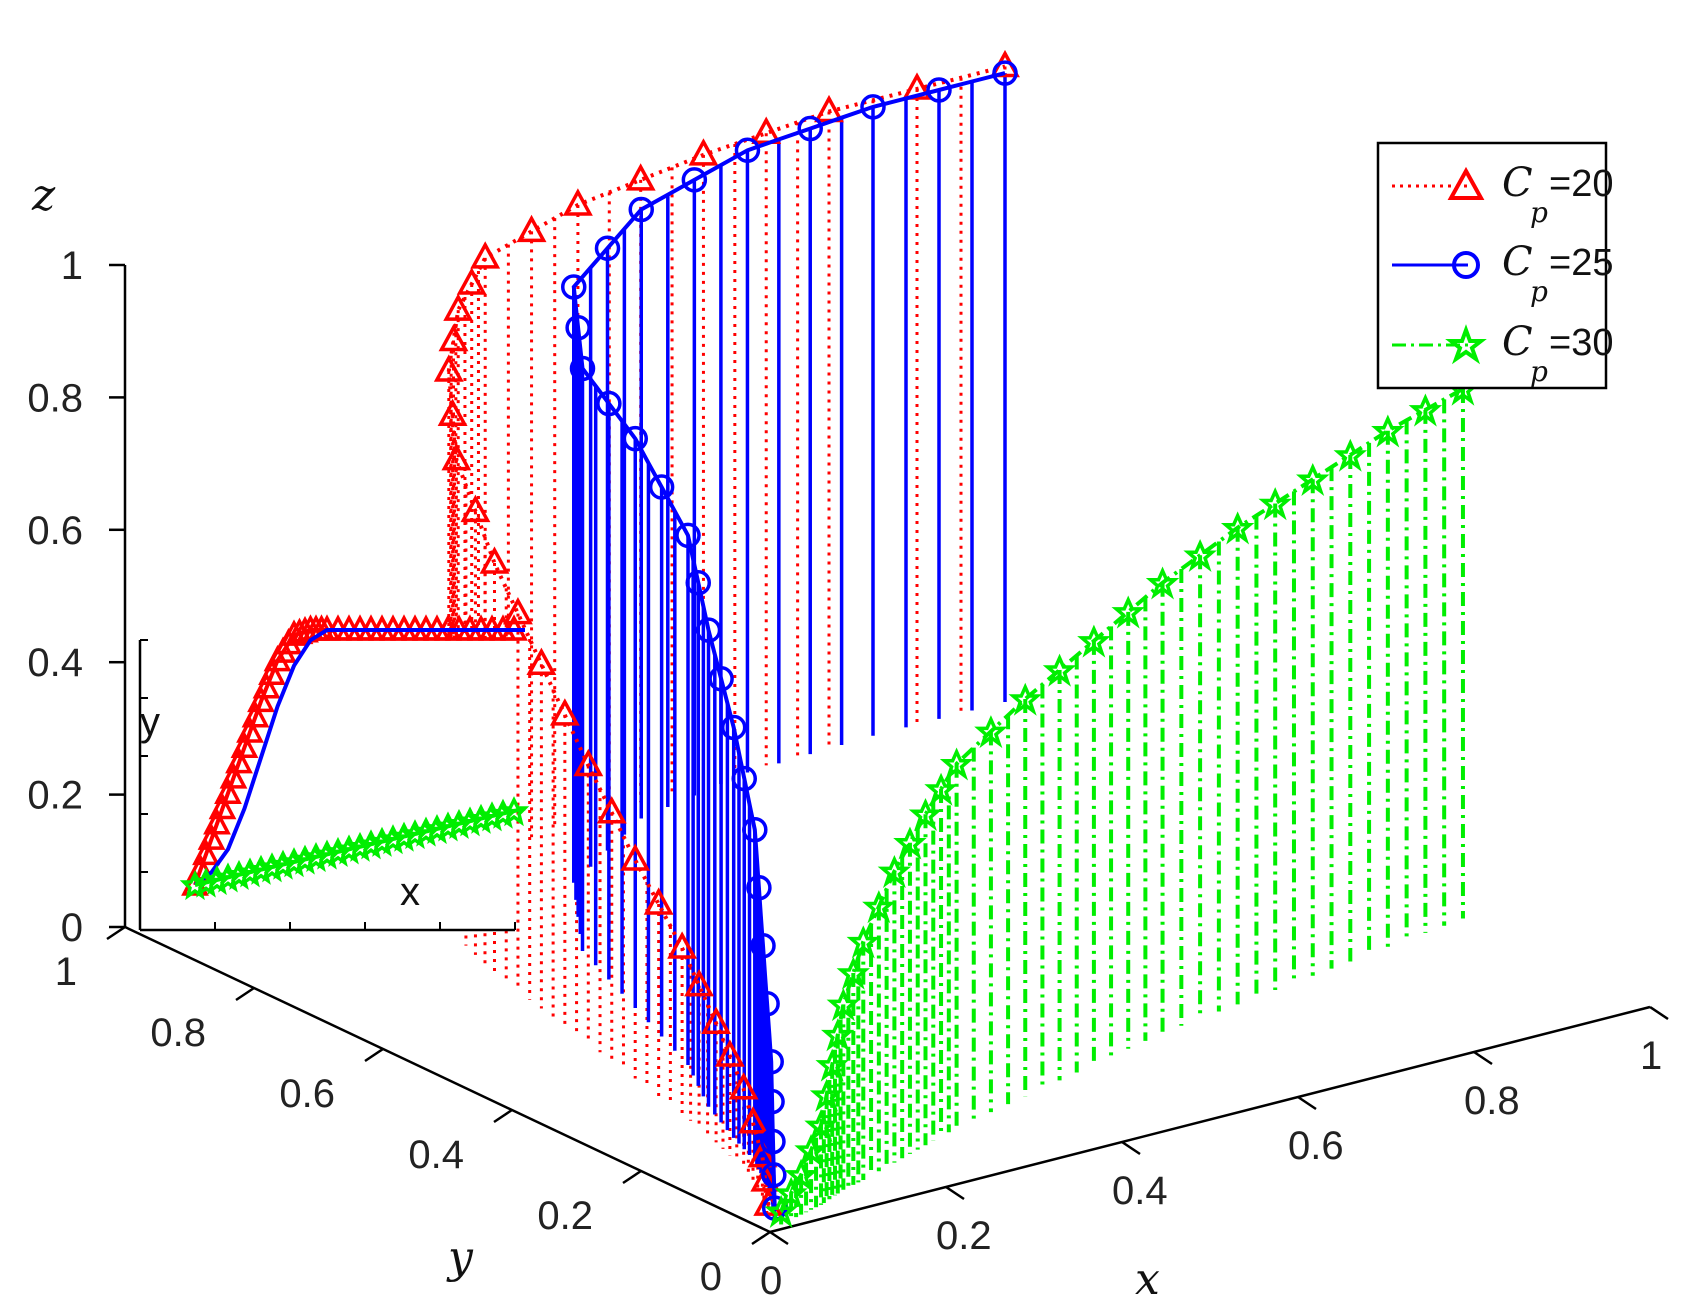  I want to click on x-tick-label: 0.2, so click(964, 1236).